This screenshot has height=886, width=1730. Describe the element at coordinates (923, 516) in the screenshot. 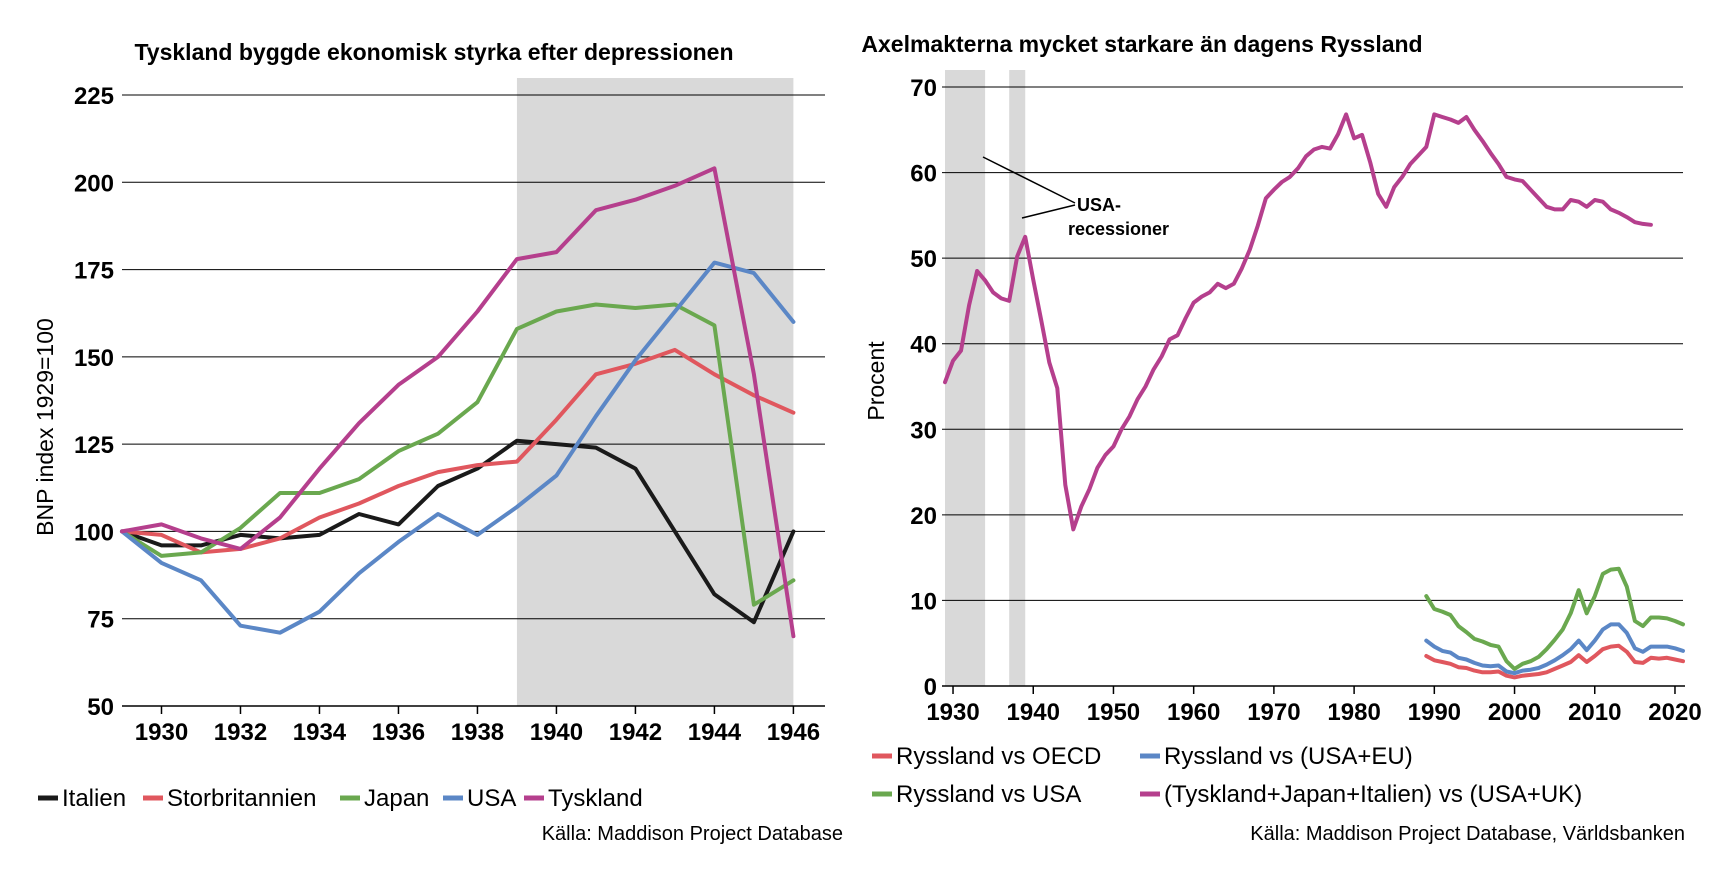

I see `y-tick-label: 20` at that location.